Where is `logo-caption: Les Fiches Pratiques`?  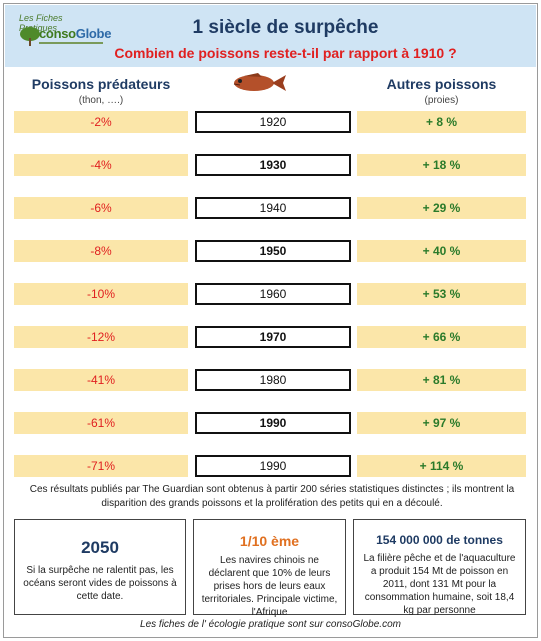
logo-caption: Les Fiches Pratiques is located at coordinates (41, 23).